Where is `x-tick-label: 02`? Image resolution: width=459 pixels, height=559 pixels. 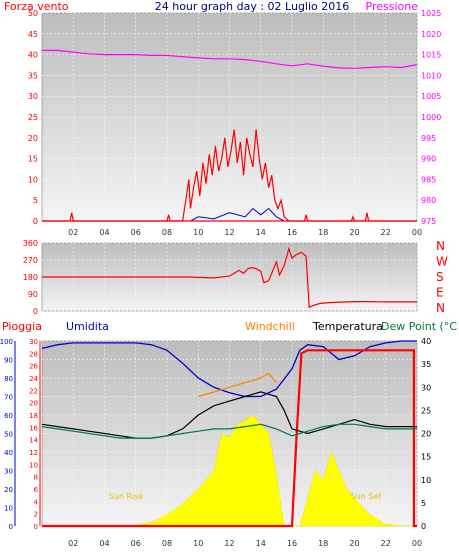
x-tick-label: 02 is located at coordinates (73, 543).